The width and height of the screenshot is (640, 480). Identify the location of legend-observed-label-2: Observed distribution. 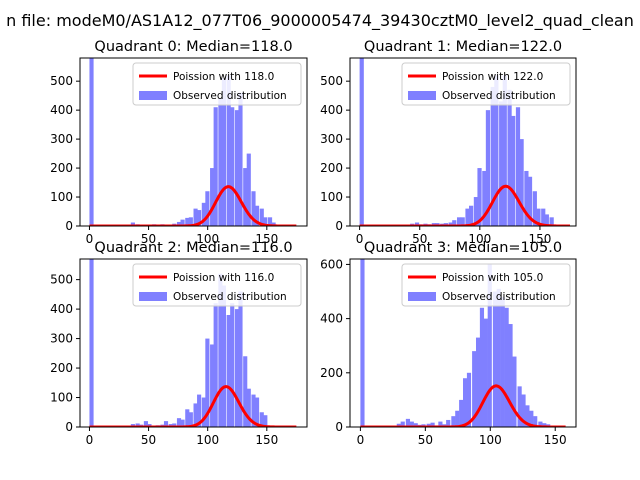
(230, 297).